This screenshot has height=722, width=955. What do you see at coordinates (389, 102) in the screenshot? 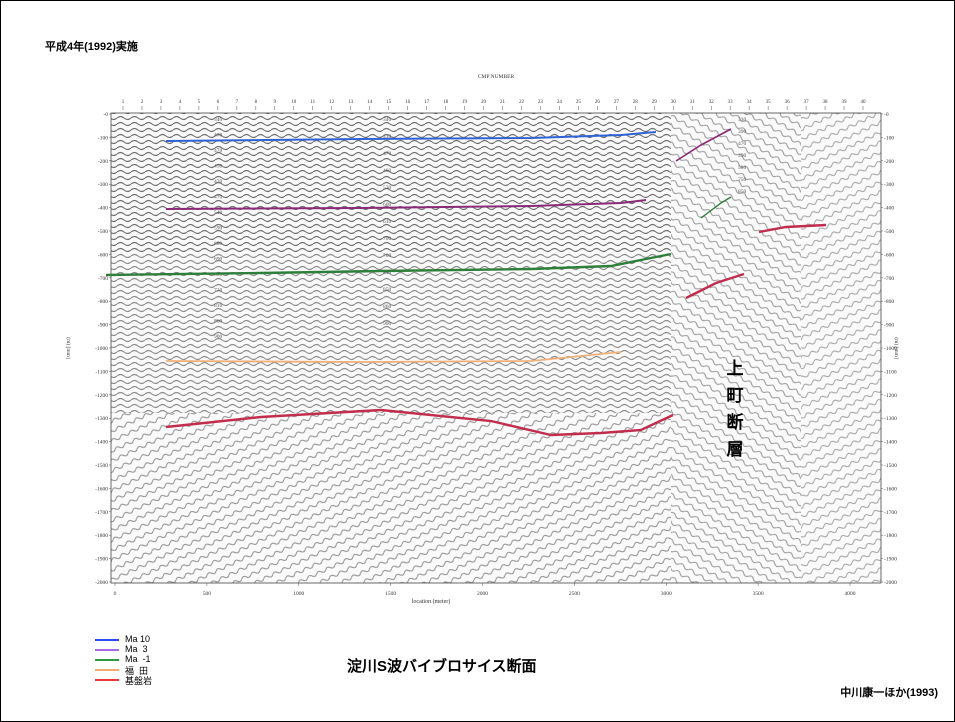
I see `cmp-tick-label: 15` at bounding box center [389, 102].